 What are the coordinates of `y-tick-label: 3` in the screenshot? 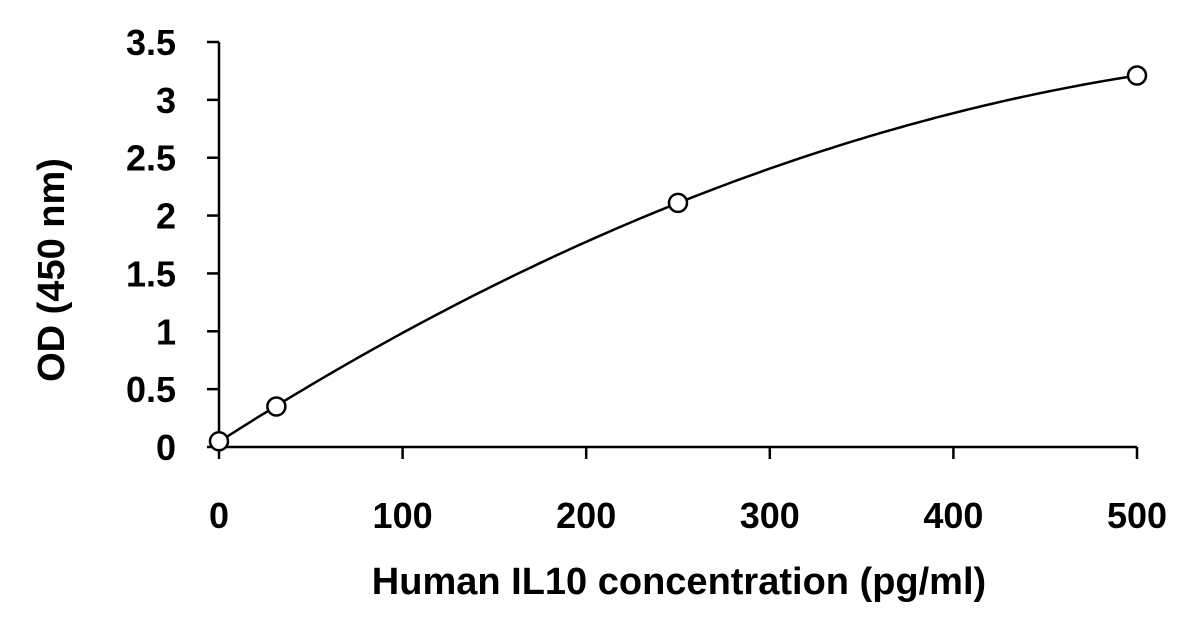 It's located at (166, 100).